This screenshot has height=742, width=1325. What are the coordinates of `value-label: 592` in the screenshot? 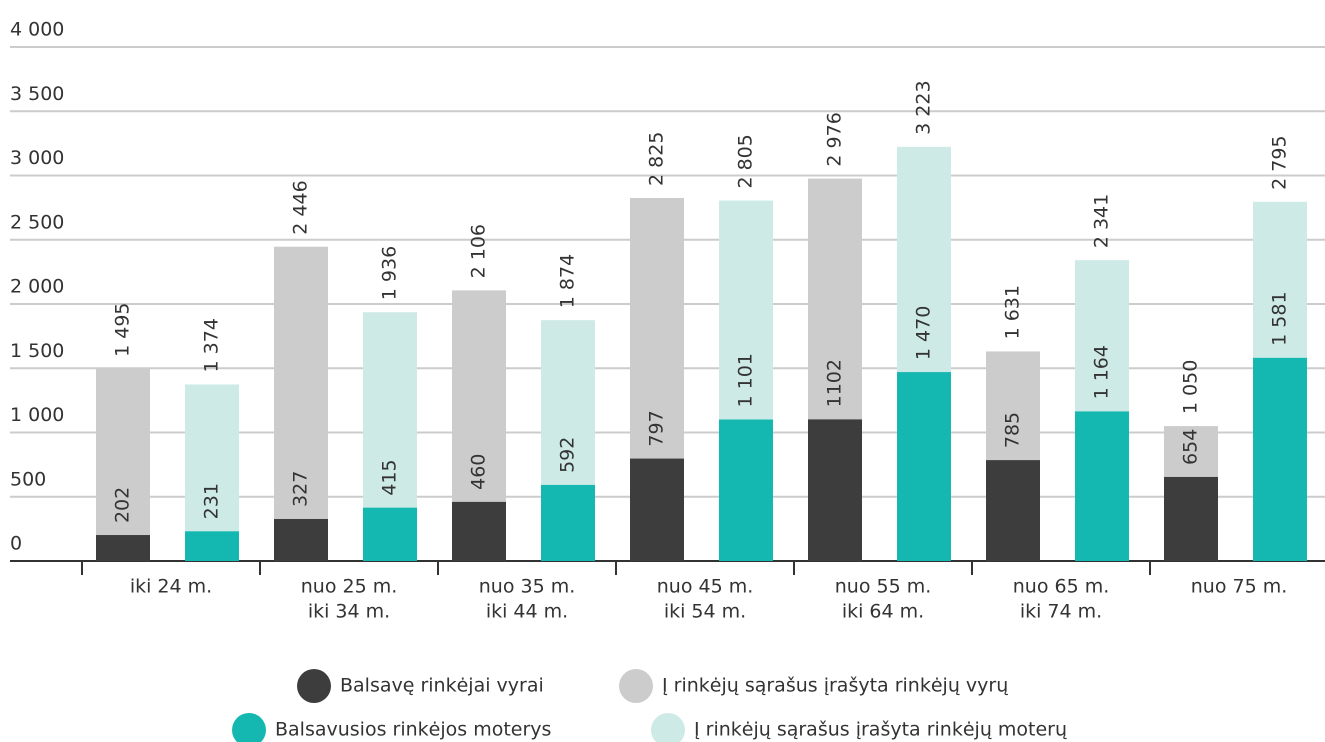 It's located at (568, 455).